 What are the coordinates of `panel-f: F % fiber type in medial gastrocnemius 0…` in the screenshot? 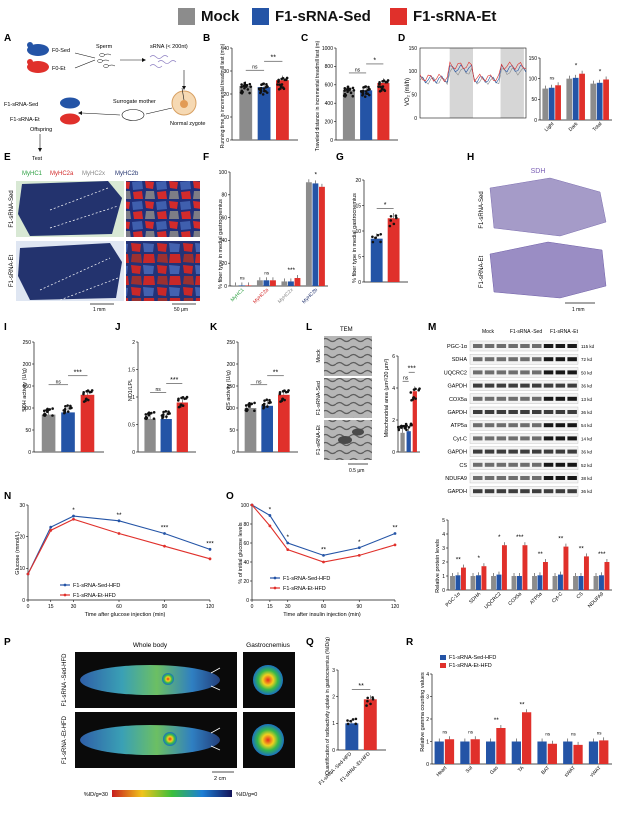 It's located at (265, 228).